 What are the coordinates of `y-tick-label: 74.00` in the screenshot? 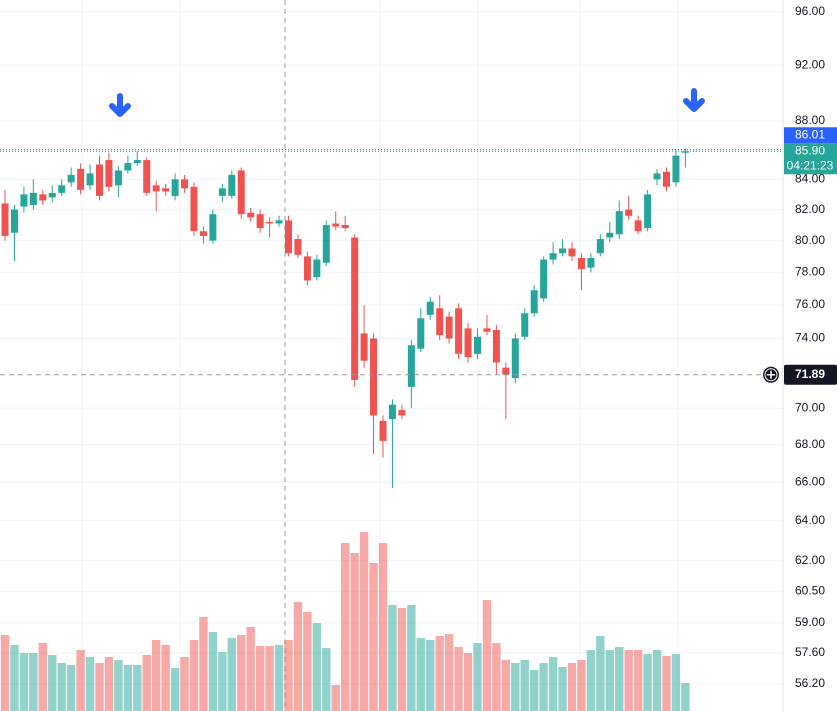 It's located at (810, 338).